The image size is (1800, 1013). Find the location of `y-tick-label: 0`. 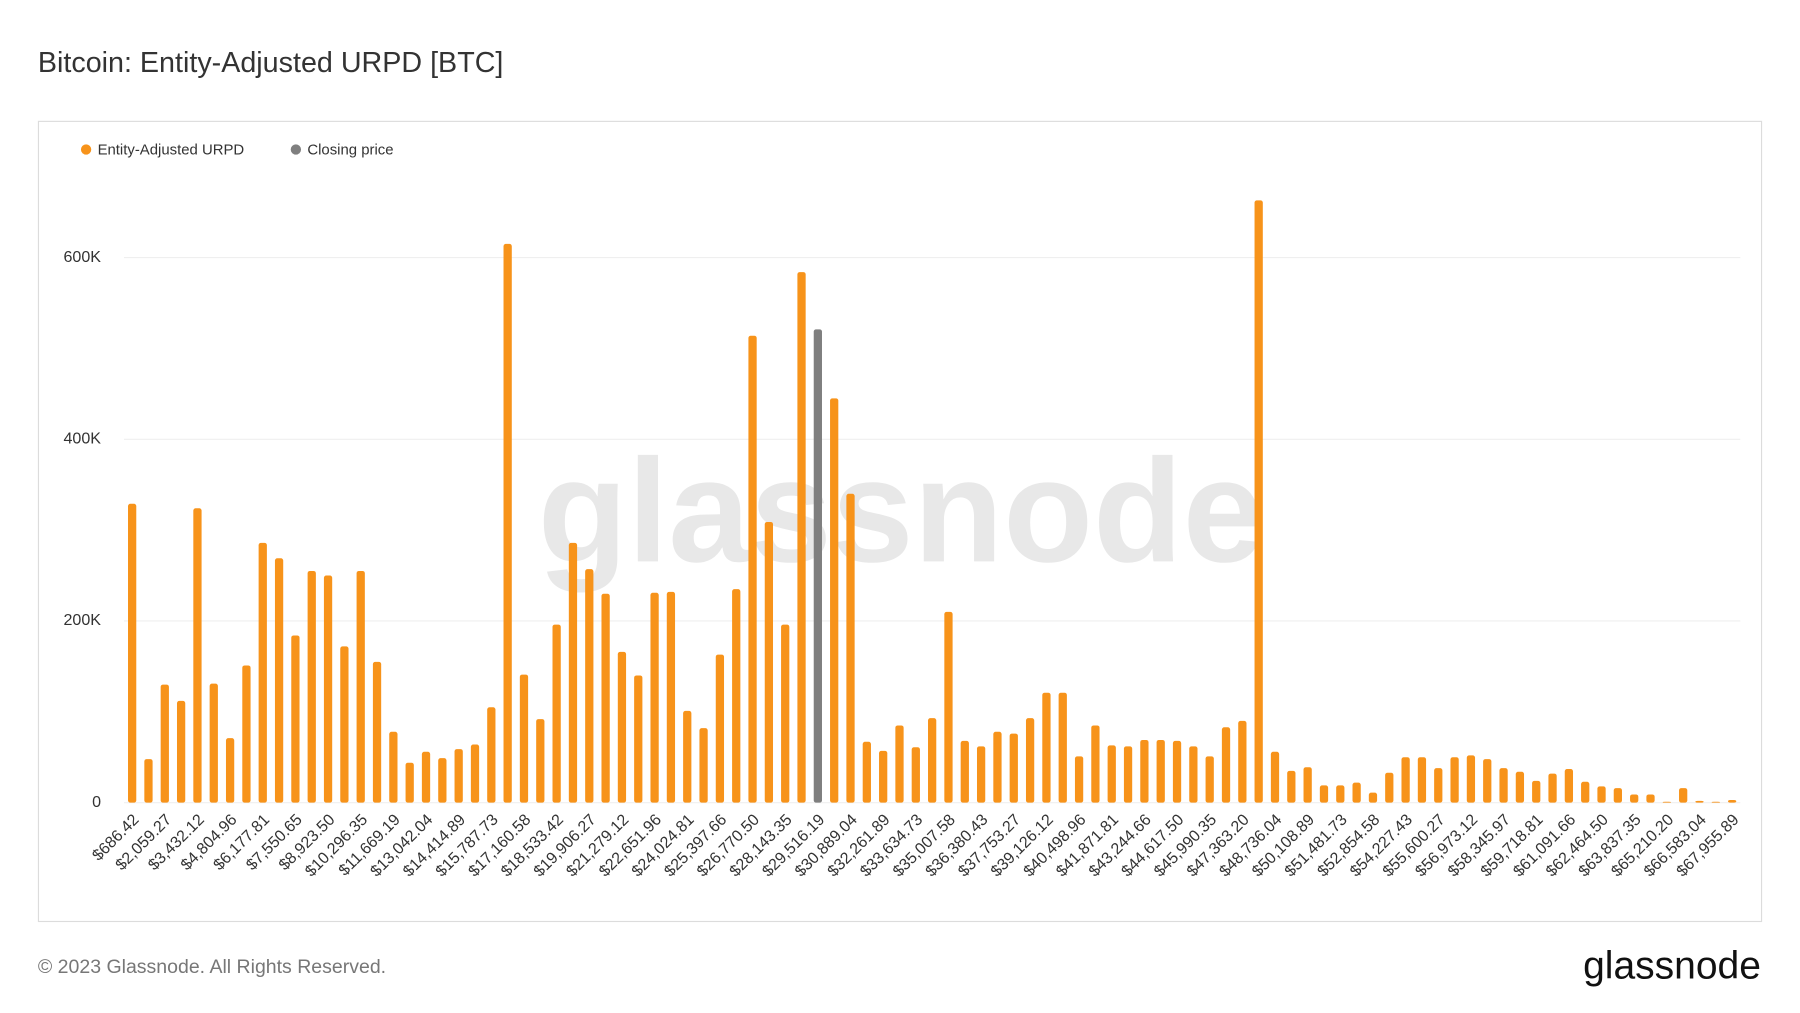

y-tick-label: 0 is located at coordinates (96, 802).